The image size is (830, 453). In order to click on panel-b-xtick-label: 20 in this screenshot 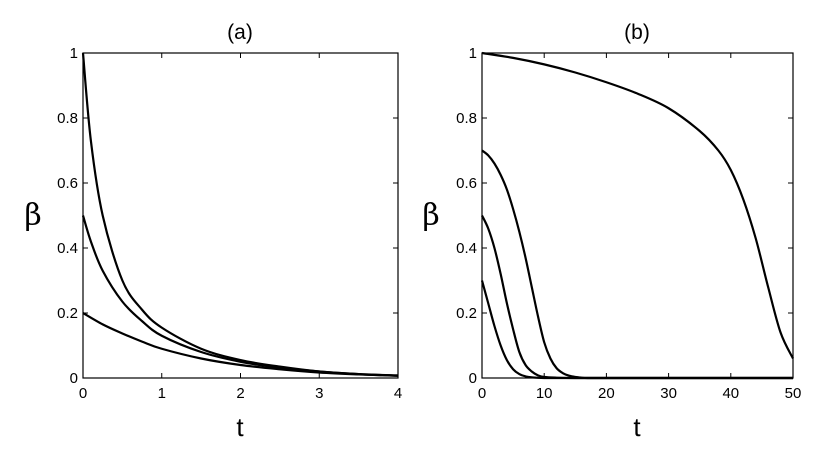, I will do `click(606, 393)`.